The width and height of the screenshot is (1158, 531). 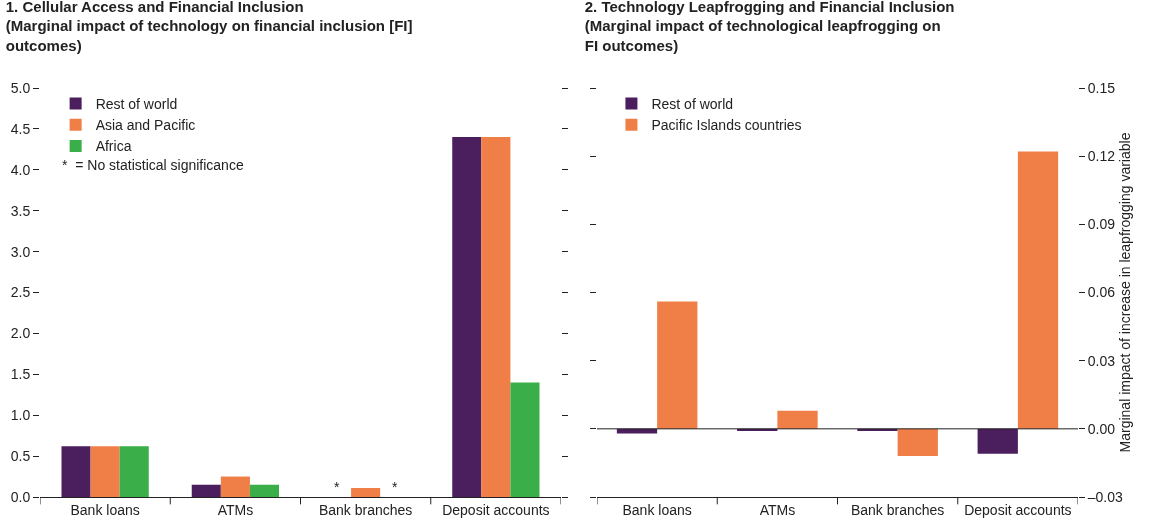 What do you see at coordinates (1101, 87) in the screenshot?
I see `y2-tick-label: 0.15` at bounding box center [1101, 87].